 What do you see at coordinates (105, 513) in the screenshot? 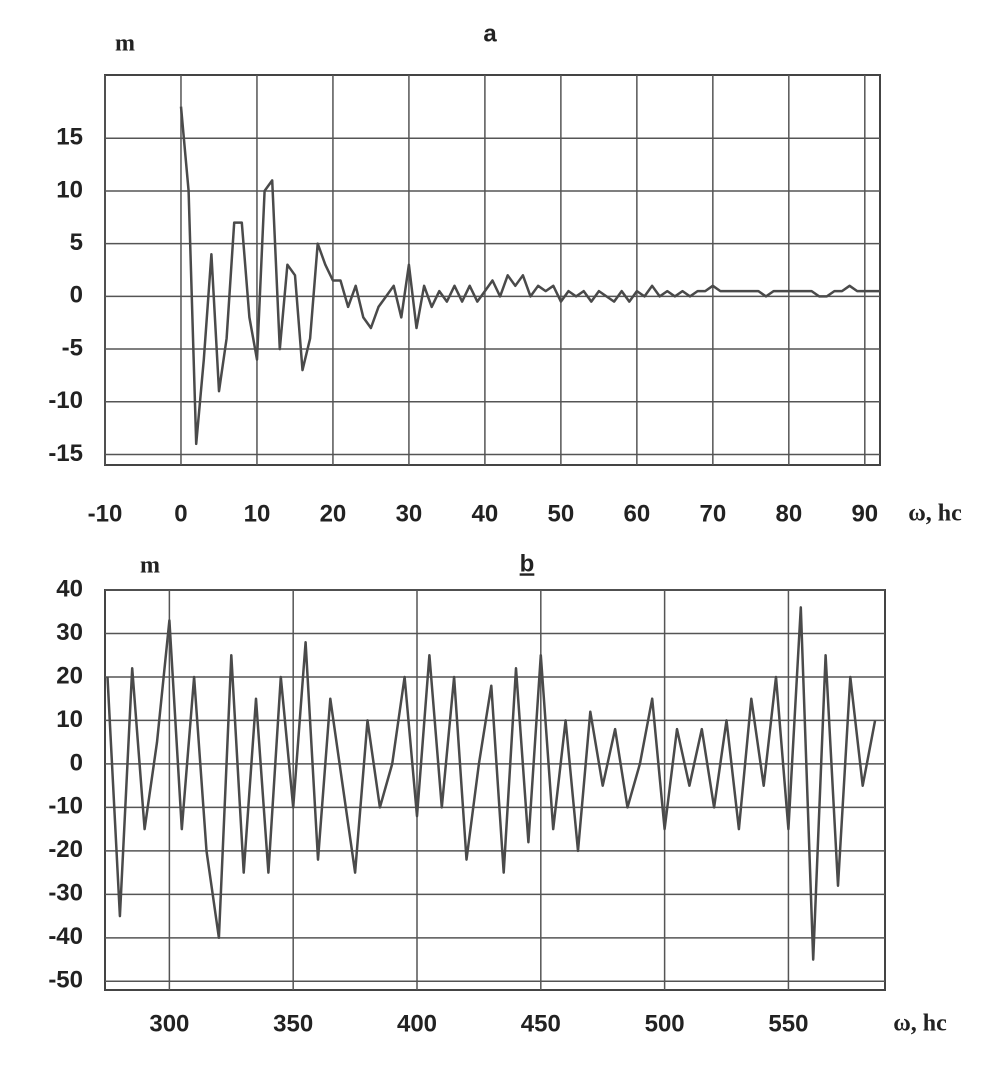
I see `x-tick-label: -10` at bounding box center [105, 513].